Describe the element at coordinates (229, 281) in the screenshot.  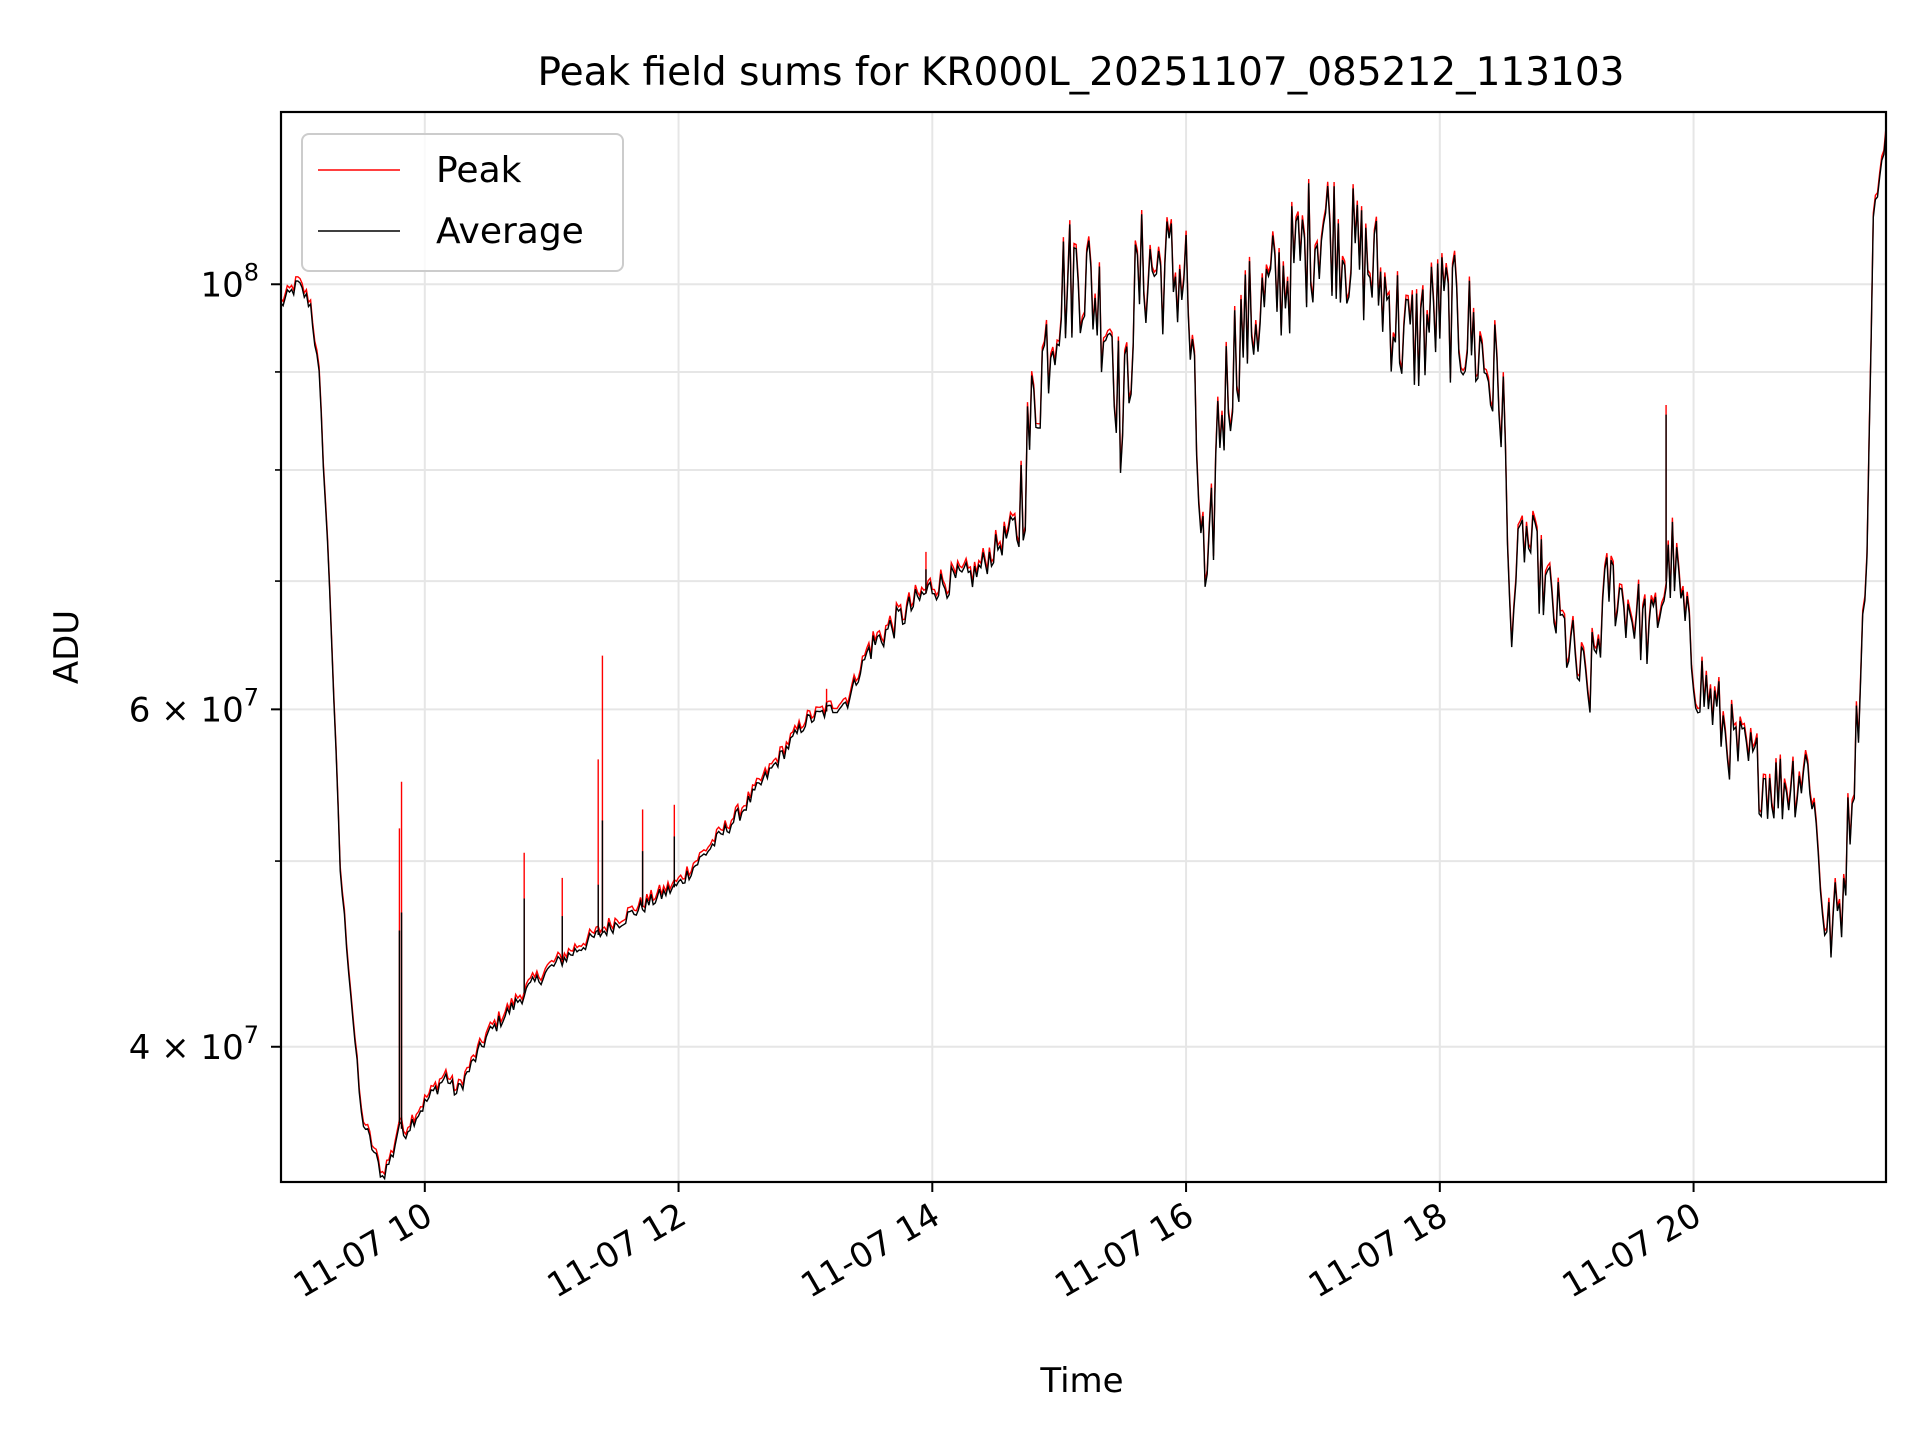
I see `y-tick-label: 108` at that location.